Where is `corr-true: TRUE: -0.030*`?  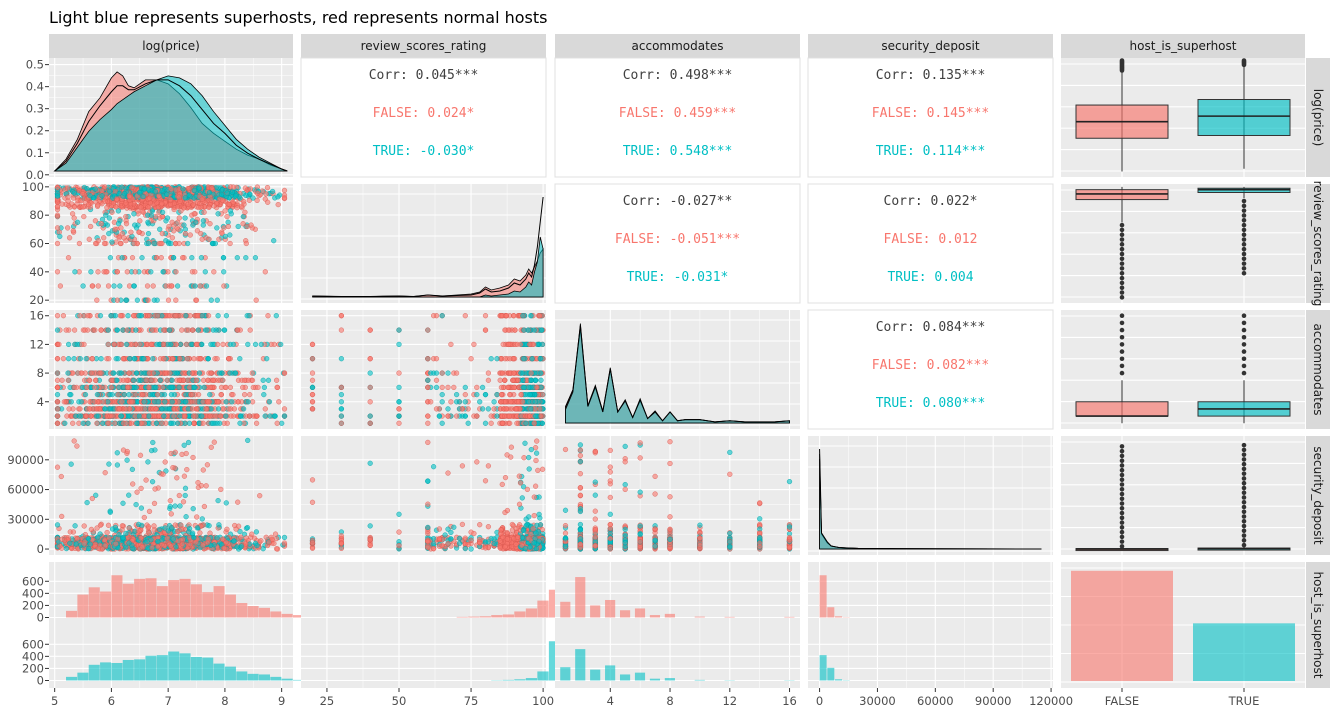 corr-true: TRUE: -0.030* is located at coordinates (424, 151).